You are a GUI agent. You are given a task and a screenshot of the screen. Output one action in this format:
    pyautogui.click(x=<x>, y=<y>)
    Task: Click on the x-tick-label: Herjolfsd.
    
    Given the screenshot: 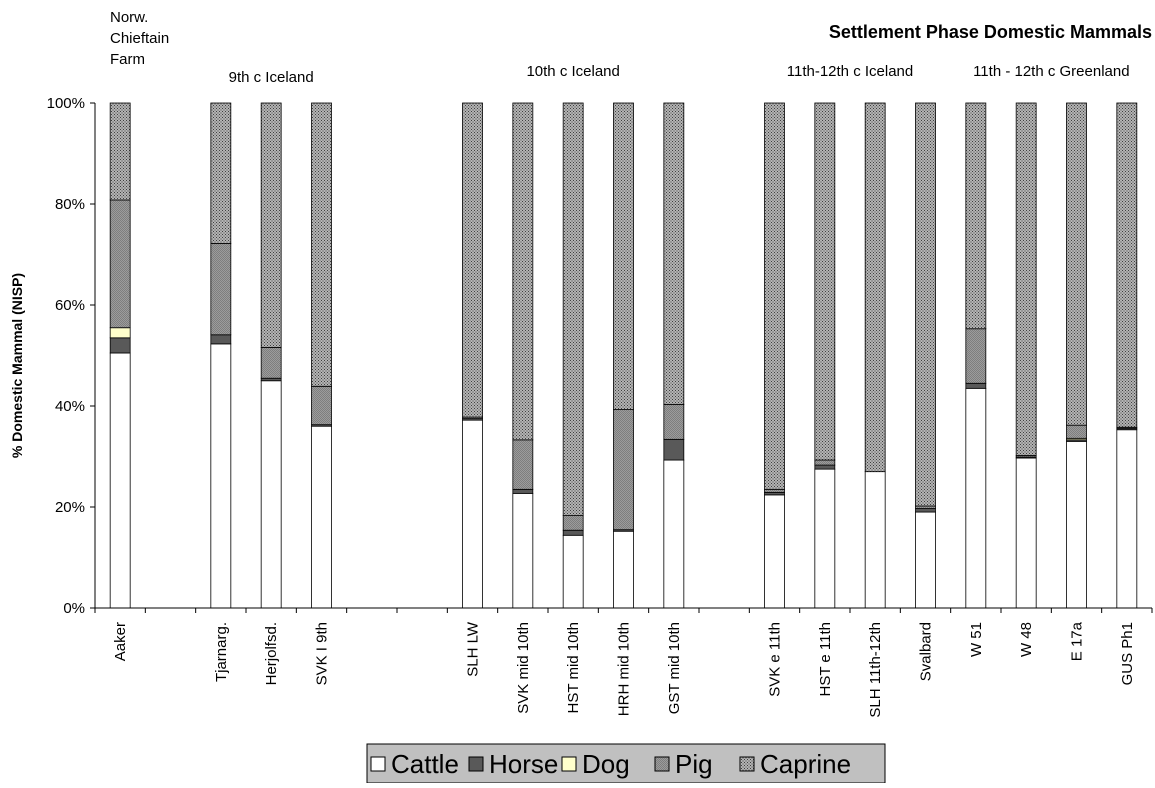 What is the action you would take?
    pyautogui.click(x=271, y=653)
    